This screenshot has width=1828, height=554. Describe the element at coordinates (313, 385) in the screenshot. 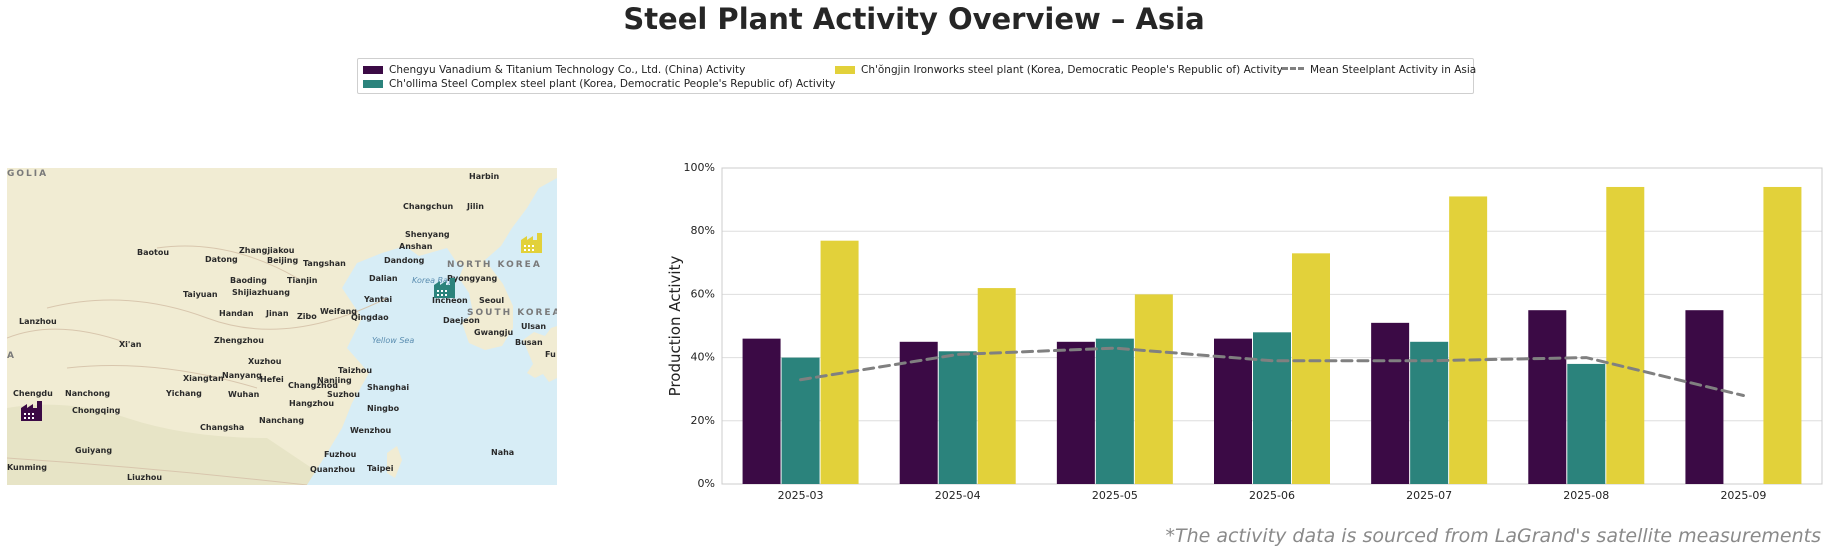

I see `map-city-label: Changzhou` at that location.